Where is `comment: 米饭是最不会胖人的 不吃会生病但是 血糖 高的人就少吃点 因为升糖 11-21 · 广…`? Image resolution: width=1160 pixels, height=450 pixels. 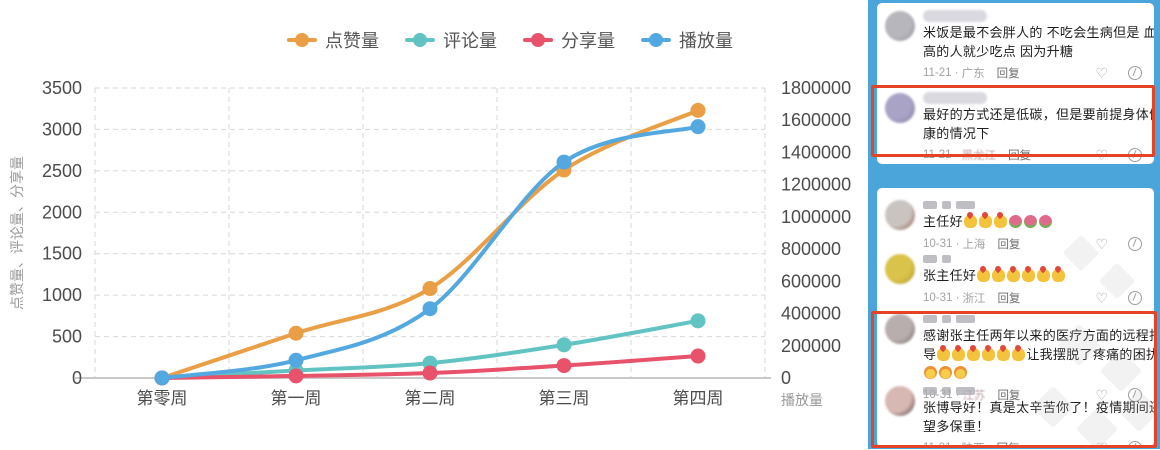 comment: 米饭是最不会胖人的 不吃会生病但是 血糖 高的人就少吃点 因为升糖 11-21 · 广… is located at coordinates (1019, 45).